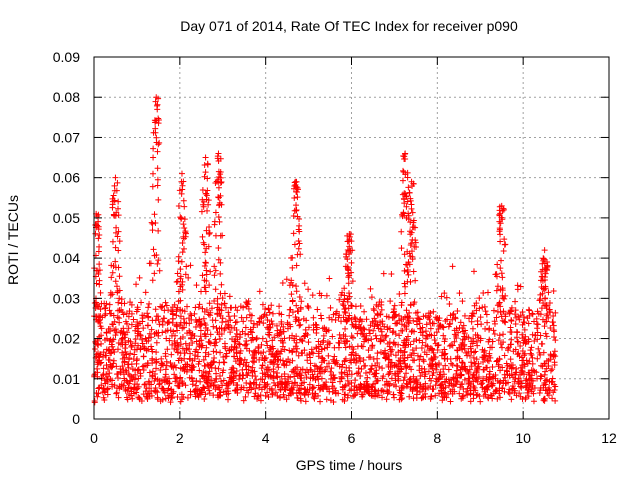  What do you see at coordinates (66, 298) in the screenshot?
I see `y-tick-label: 0.03` at bounding box center [66, 298].